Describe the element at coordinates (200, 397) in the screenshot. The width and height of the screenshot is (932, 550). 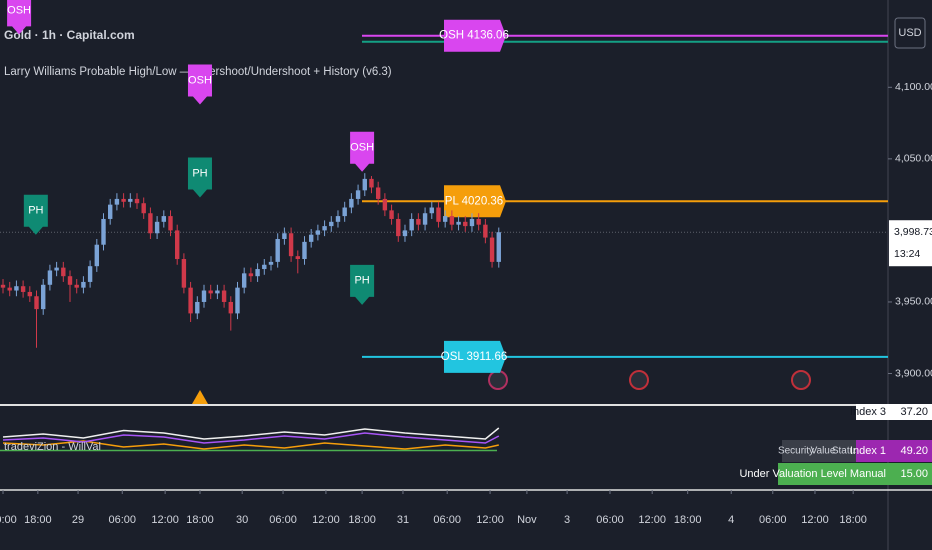
I see `signal-triangle` at that location.